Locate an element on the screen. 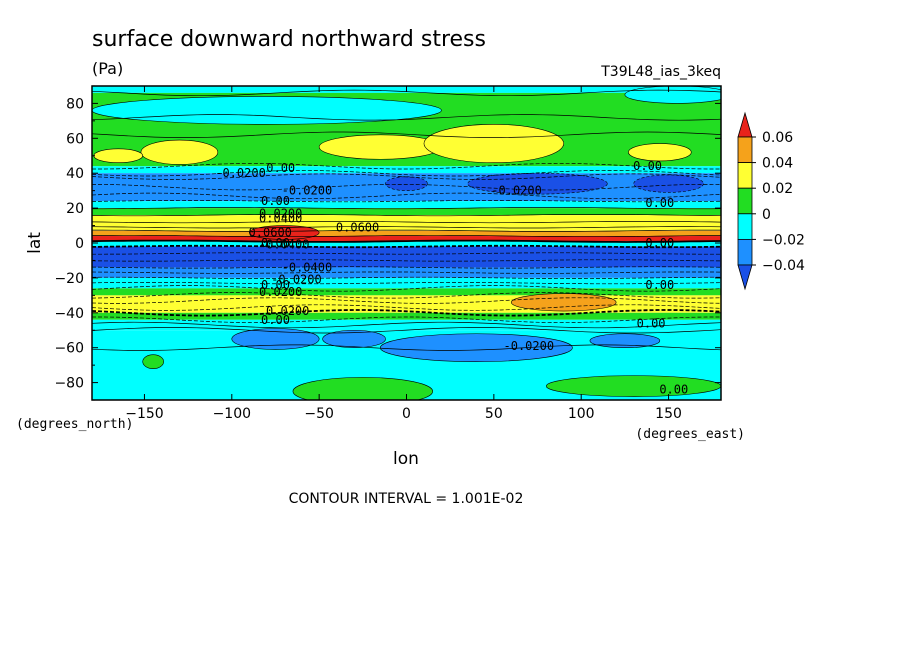 The height and width of the screenshot is (654, 904). y-tick-label: −20 is located at coordinates (69, 279).